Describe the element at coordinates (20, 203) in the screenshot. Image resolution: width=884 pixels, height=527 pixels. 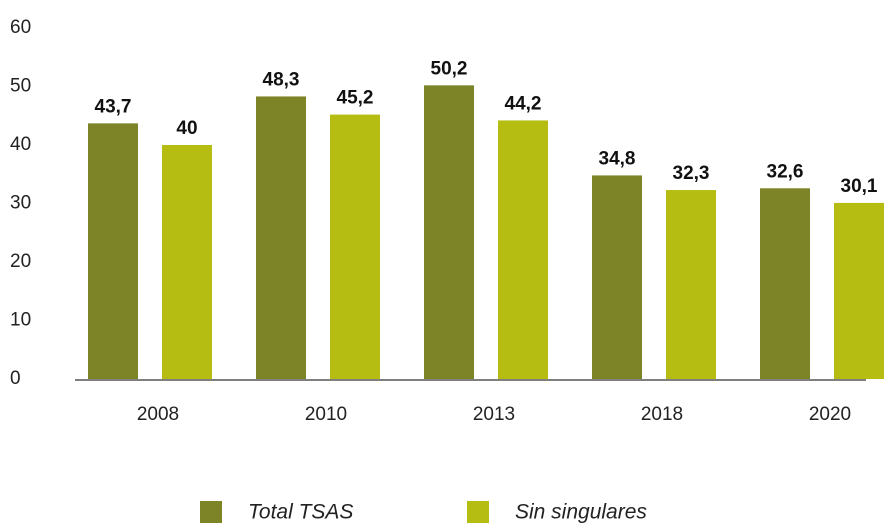
I see `y-tick-label: 30` at that location.